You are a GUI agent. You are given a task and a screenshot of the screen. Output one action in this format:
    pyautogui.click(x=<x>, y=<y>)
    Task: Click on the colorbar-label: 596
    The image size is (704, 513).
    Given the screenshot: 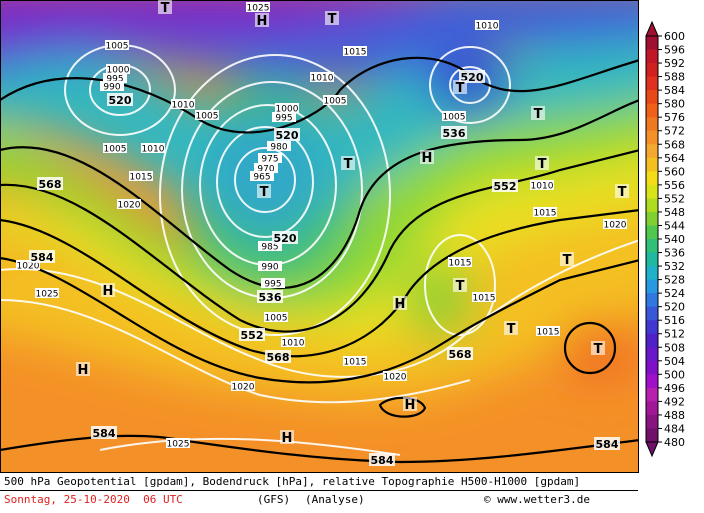 What is the action you would take?
    pyautogui.click(x=674, y=50)
    